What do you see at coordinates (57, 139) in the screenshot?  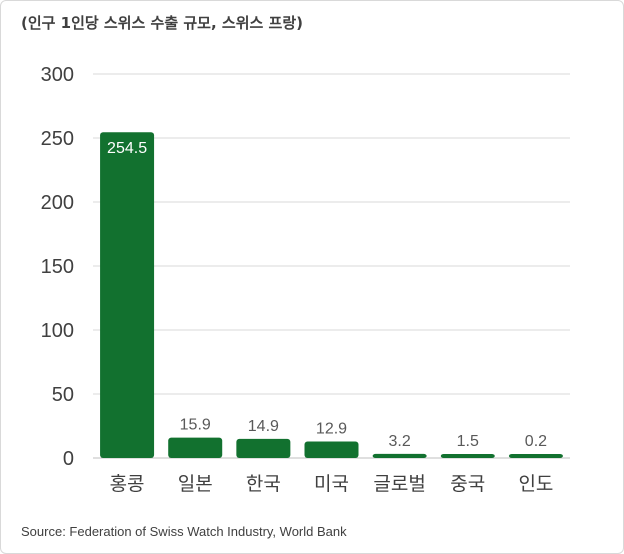 I see `y-tick-label: 250` at bounding box center [57, 139].